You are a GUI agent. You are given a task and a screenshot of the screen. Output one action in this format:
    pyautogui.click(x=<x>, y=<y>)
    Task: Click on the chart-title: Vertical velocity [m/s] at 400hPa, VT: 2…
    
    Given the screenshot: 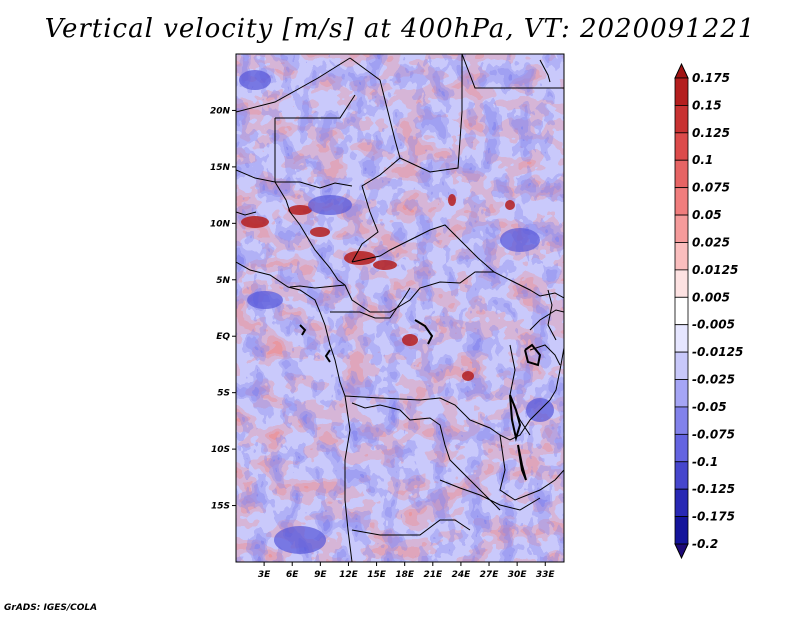 What is the action you would take?
    pyautogui.click(x=400, y=29)
    